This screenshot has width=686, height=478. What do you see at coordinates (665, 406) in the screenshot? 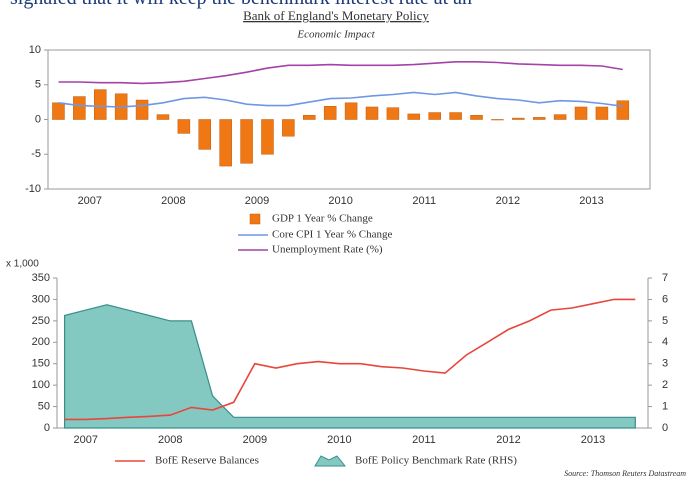
I see `y2-tick-label: 1` at bounding box center [665, 406].